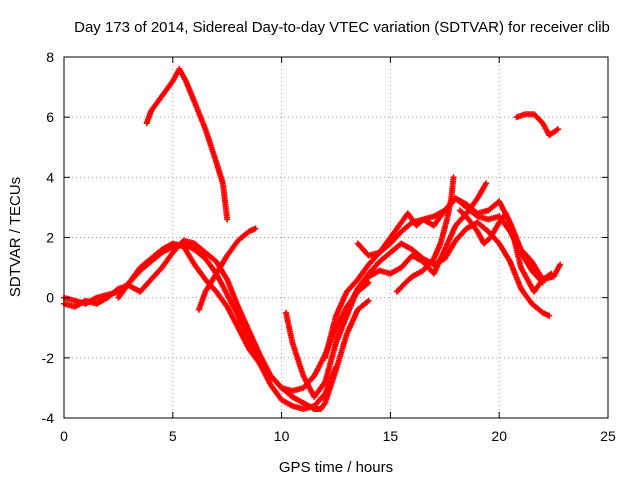 This screenshot has height=480, width=640. Describe the element at coordinates (15, 237) in the screenshot. I see `y-axis-label: SDTVAR / TECUs` at that location.